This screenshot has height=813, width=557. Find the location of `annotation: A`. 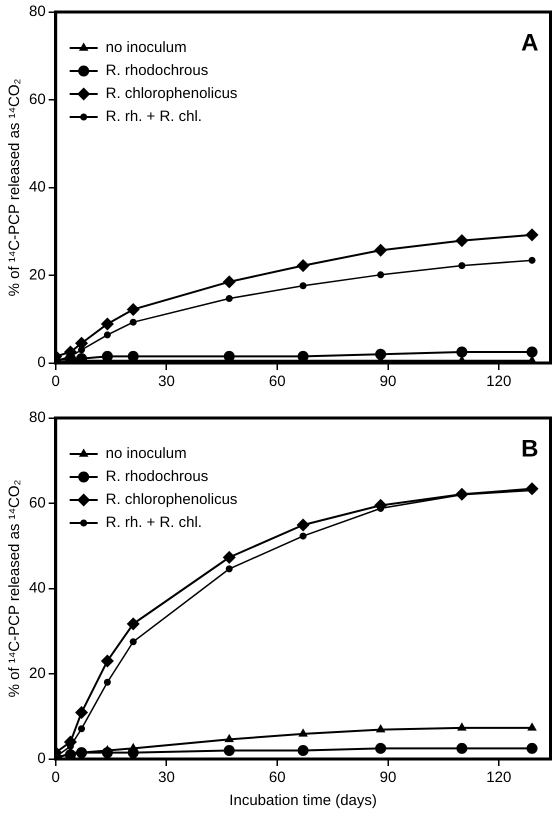

annotation: A is located at coordinates (529, 43).